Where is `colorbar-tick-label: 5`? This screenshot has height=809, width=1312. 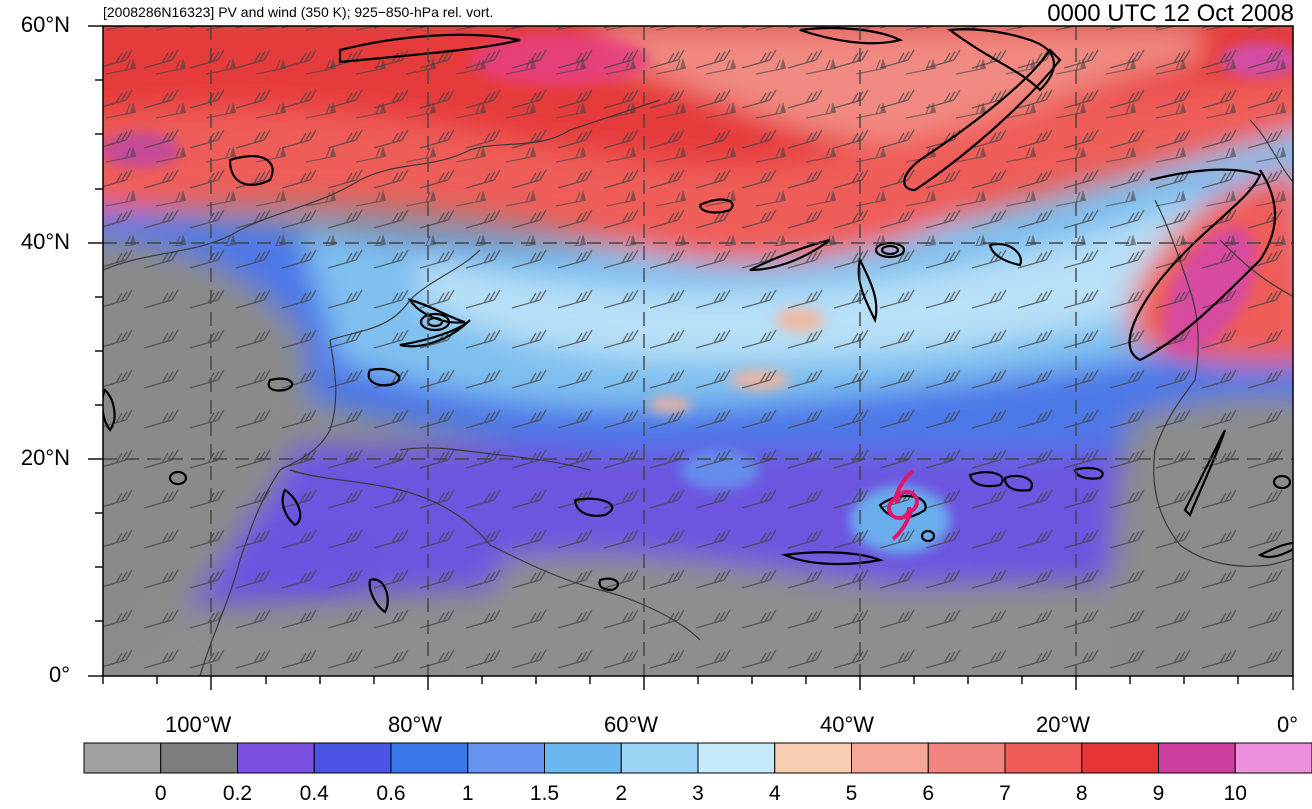 colorbar-tick-label: 5 is located at coordinates (851, 793).